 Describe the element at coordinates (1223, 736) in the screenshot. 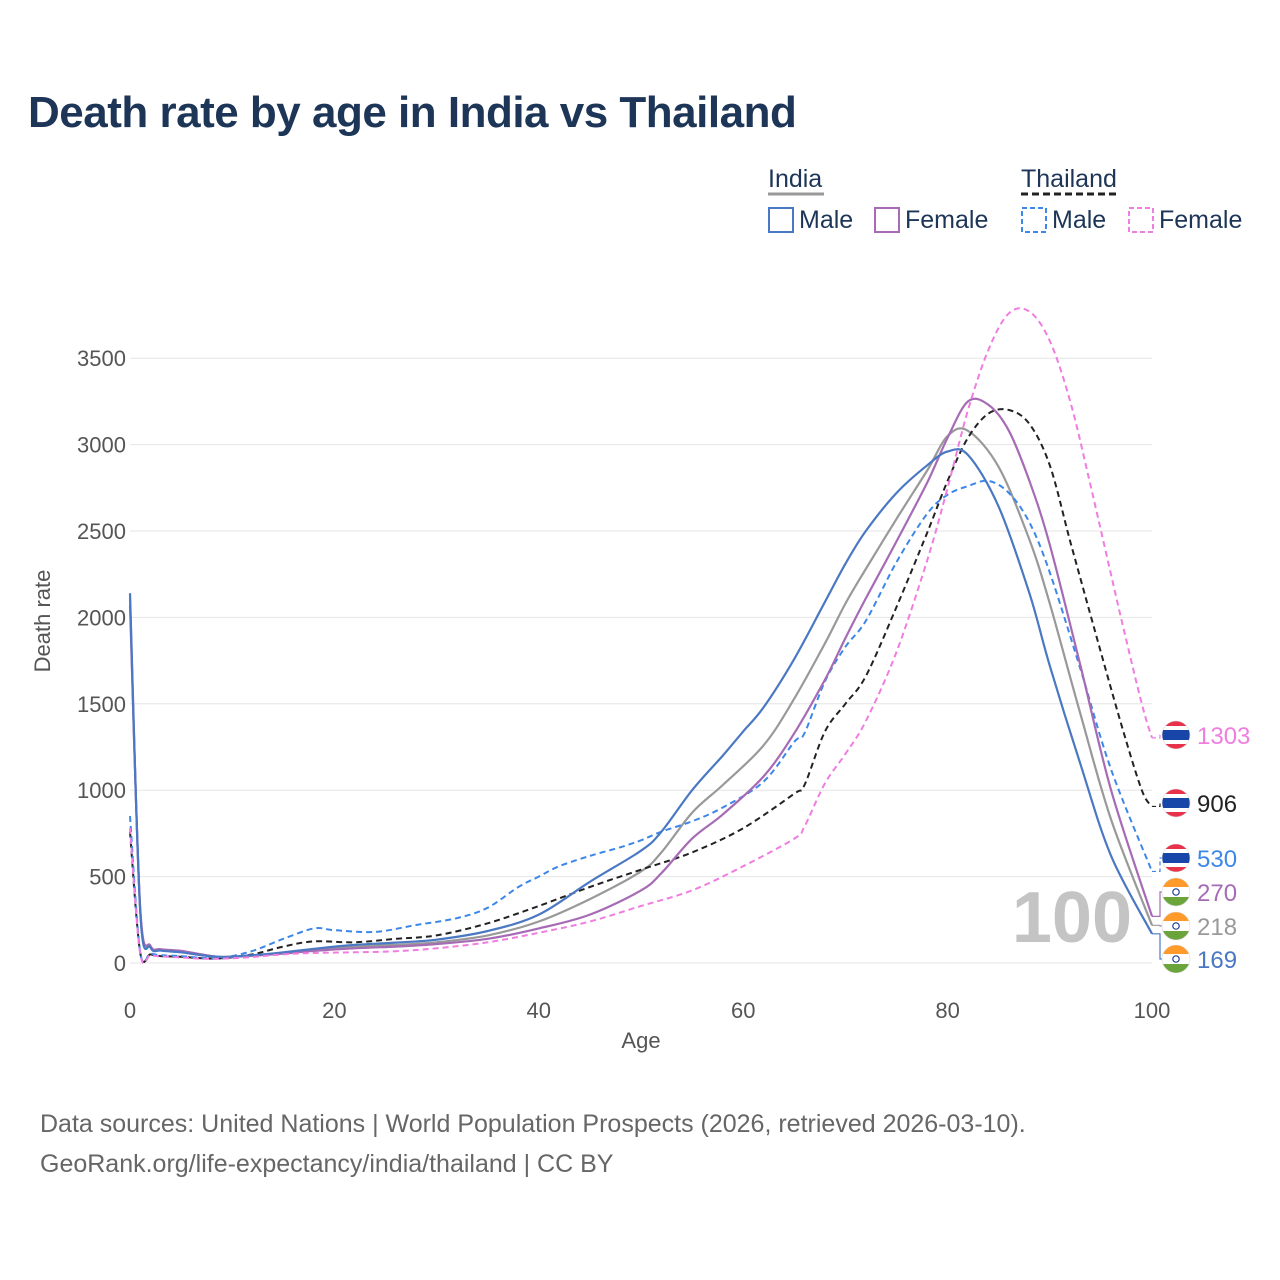

I see `end-label: 1303` at that location.